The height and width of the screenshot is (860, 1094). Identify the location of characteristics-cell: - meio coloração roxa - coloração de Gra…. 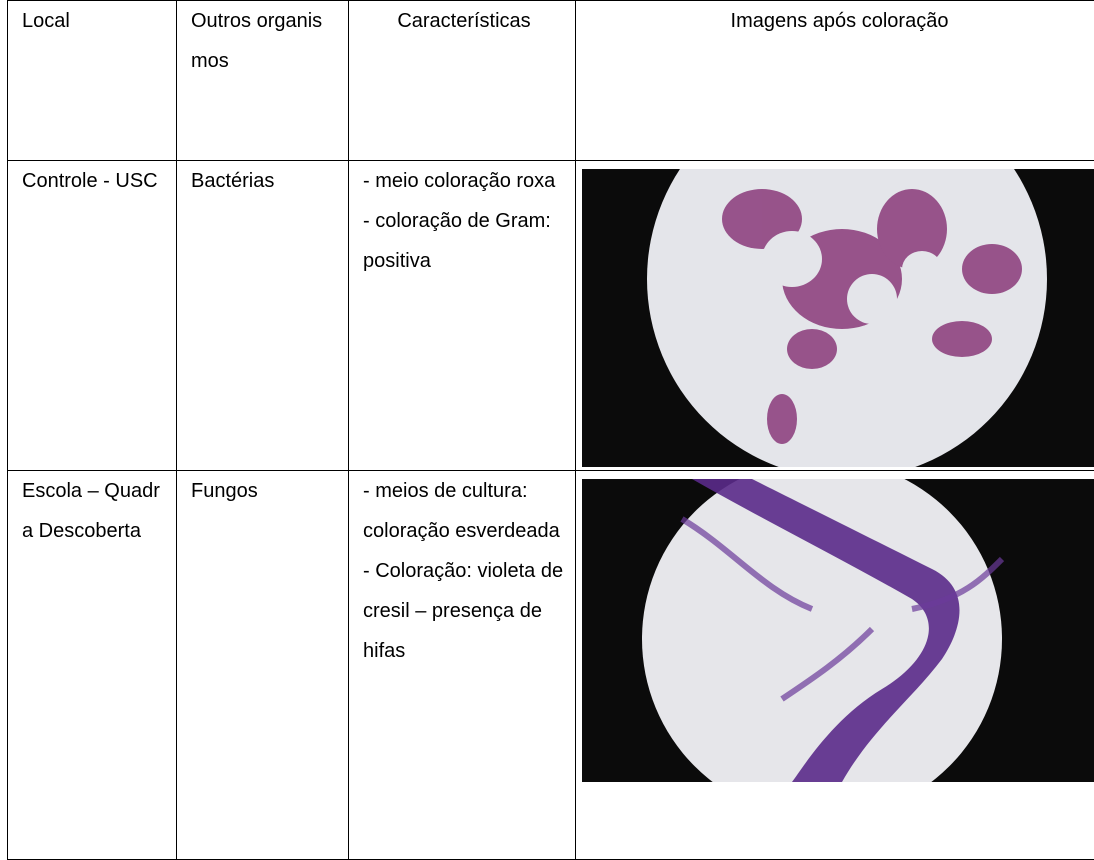
(462, 316).